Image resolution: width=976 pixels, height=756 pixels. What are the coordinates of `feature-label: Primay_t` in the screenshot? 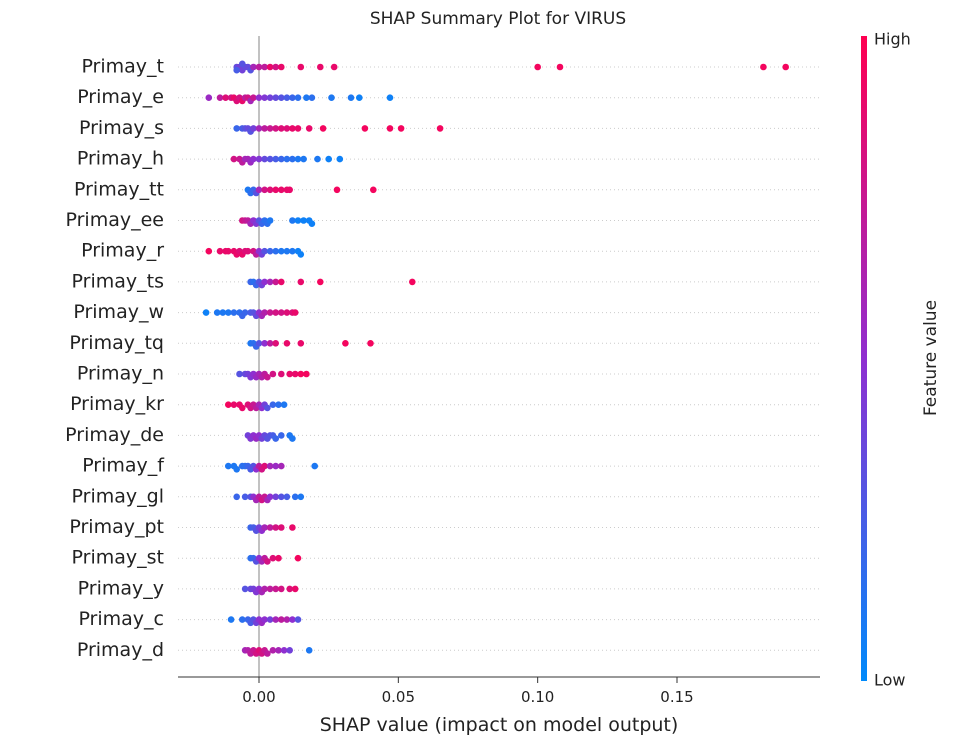 It's located at (122, 67).